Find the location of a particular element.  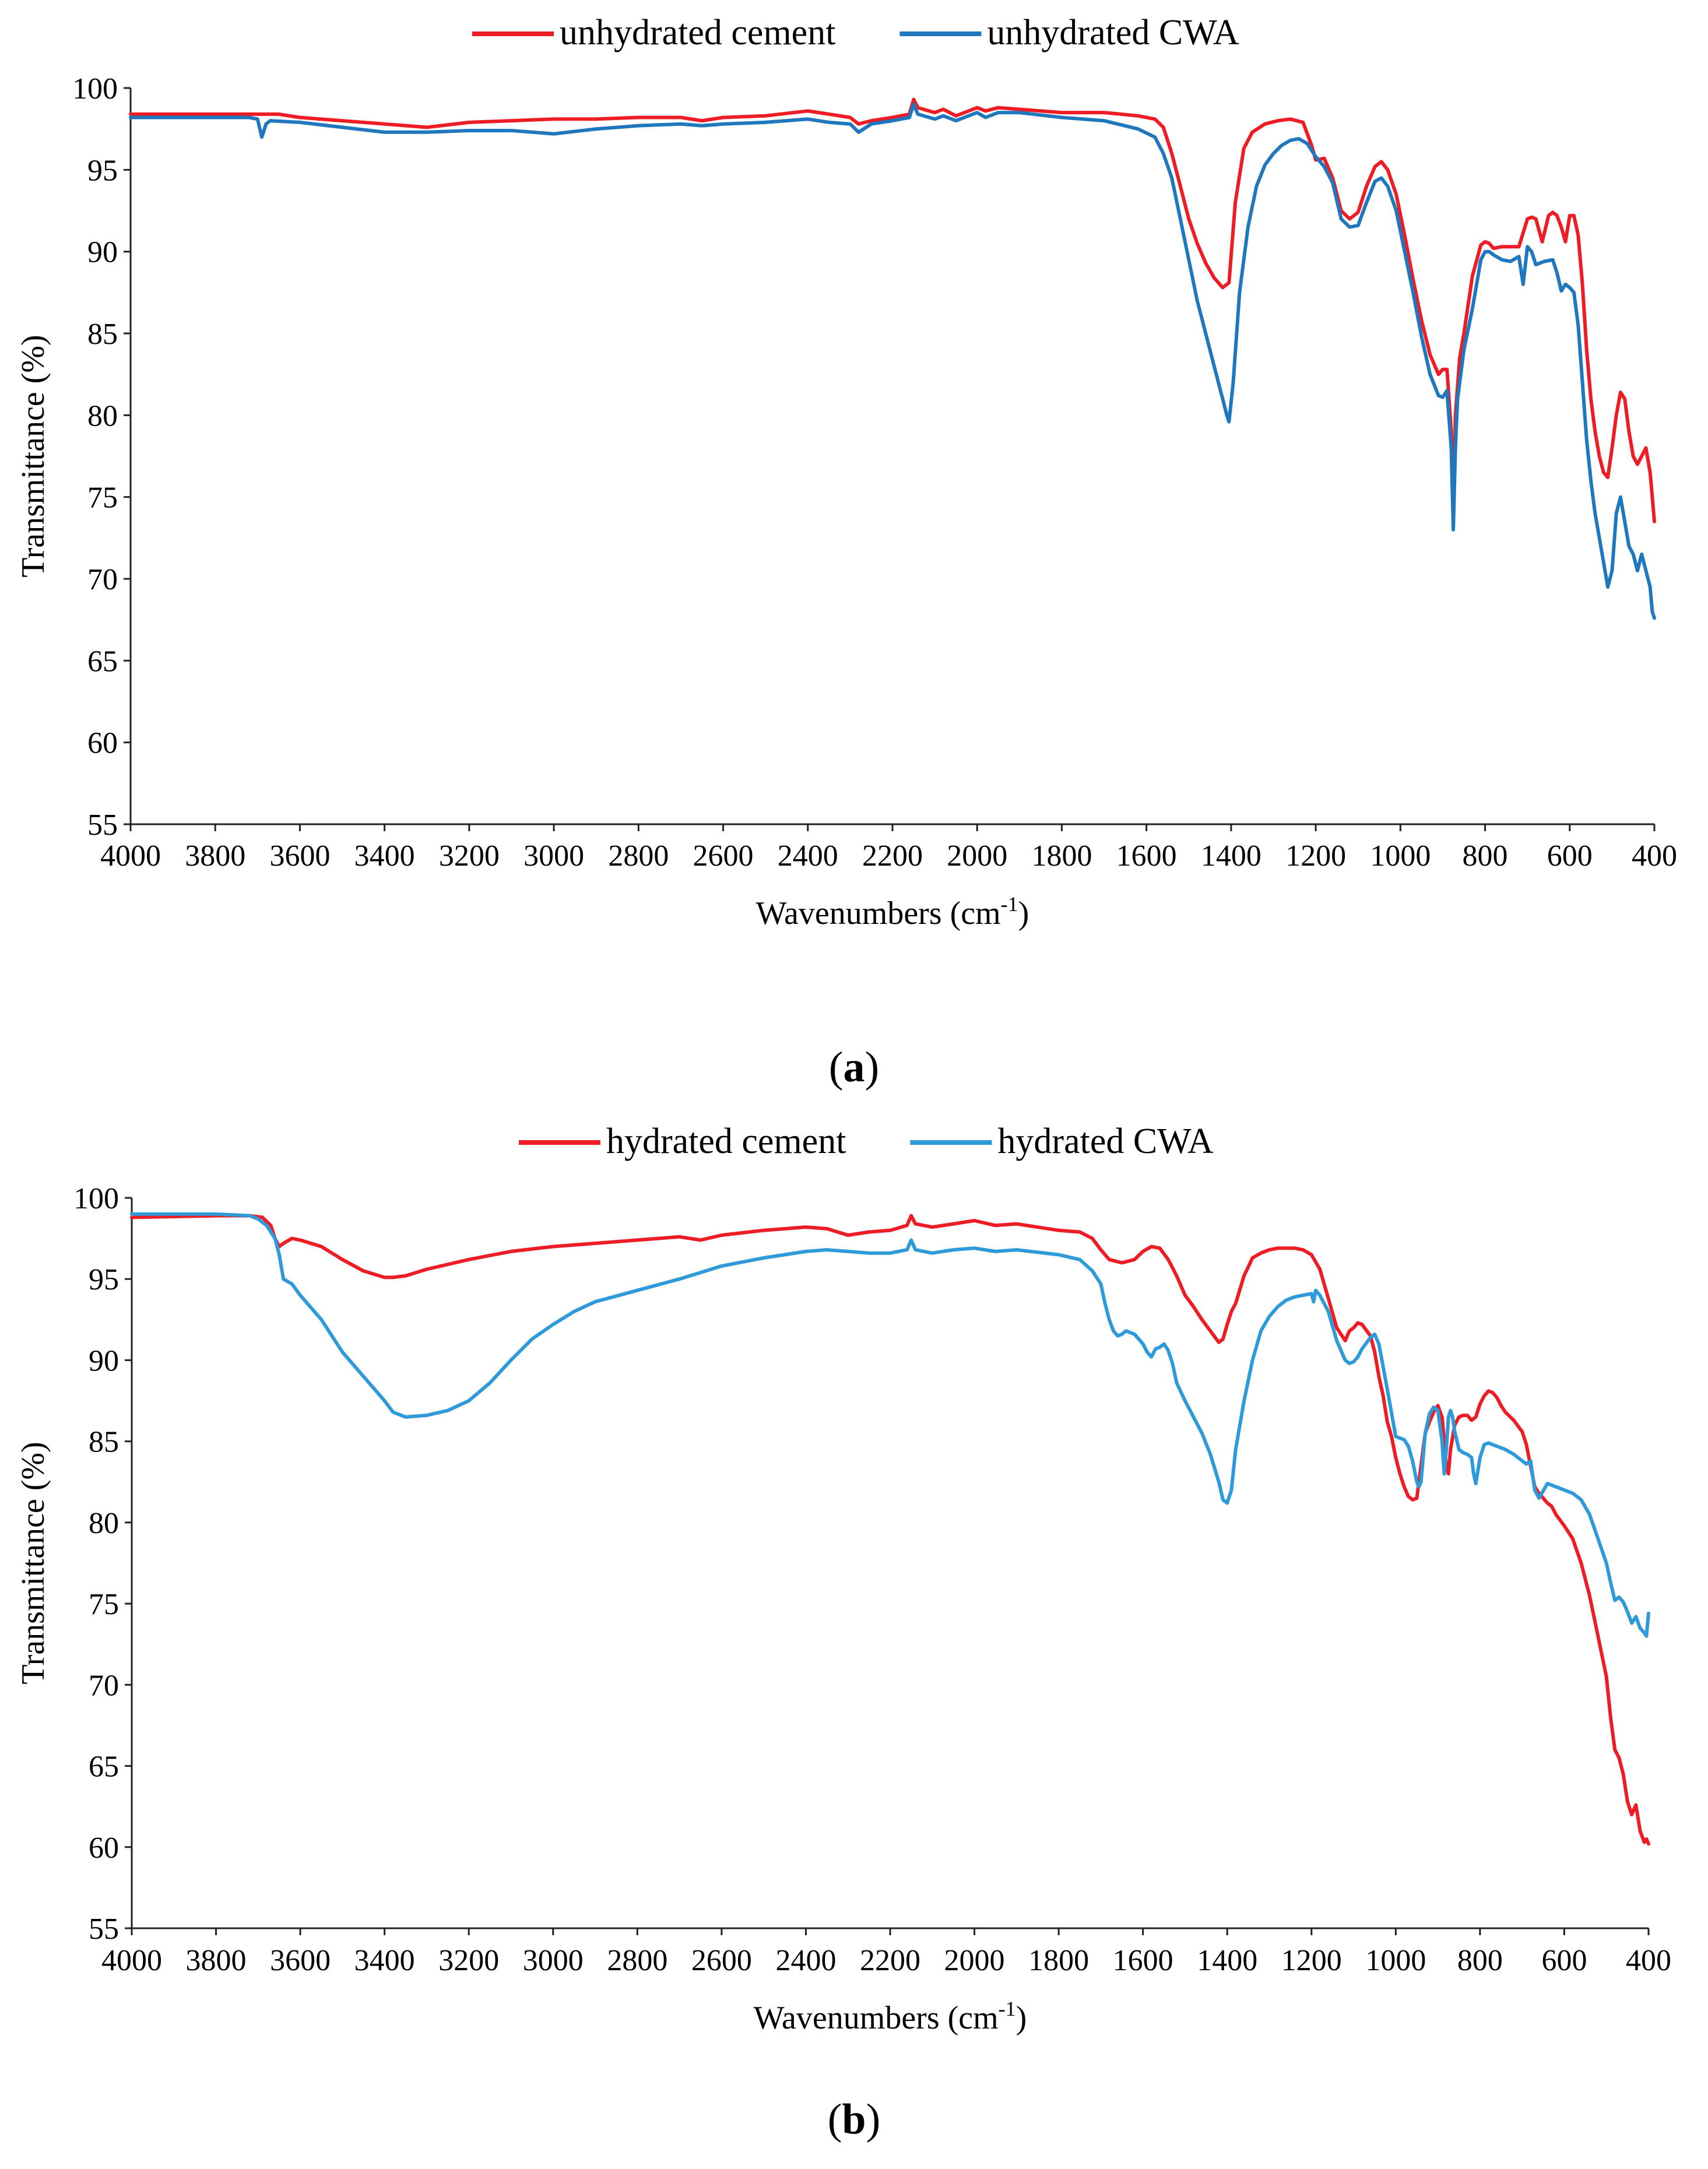

legend-label: hydrated cement is located at coordinates (726, 1141).